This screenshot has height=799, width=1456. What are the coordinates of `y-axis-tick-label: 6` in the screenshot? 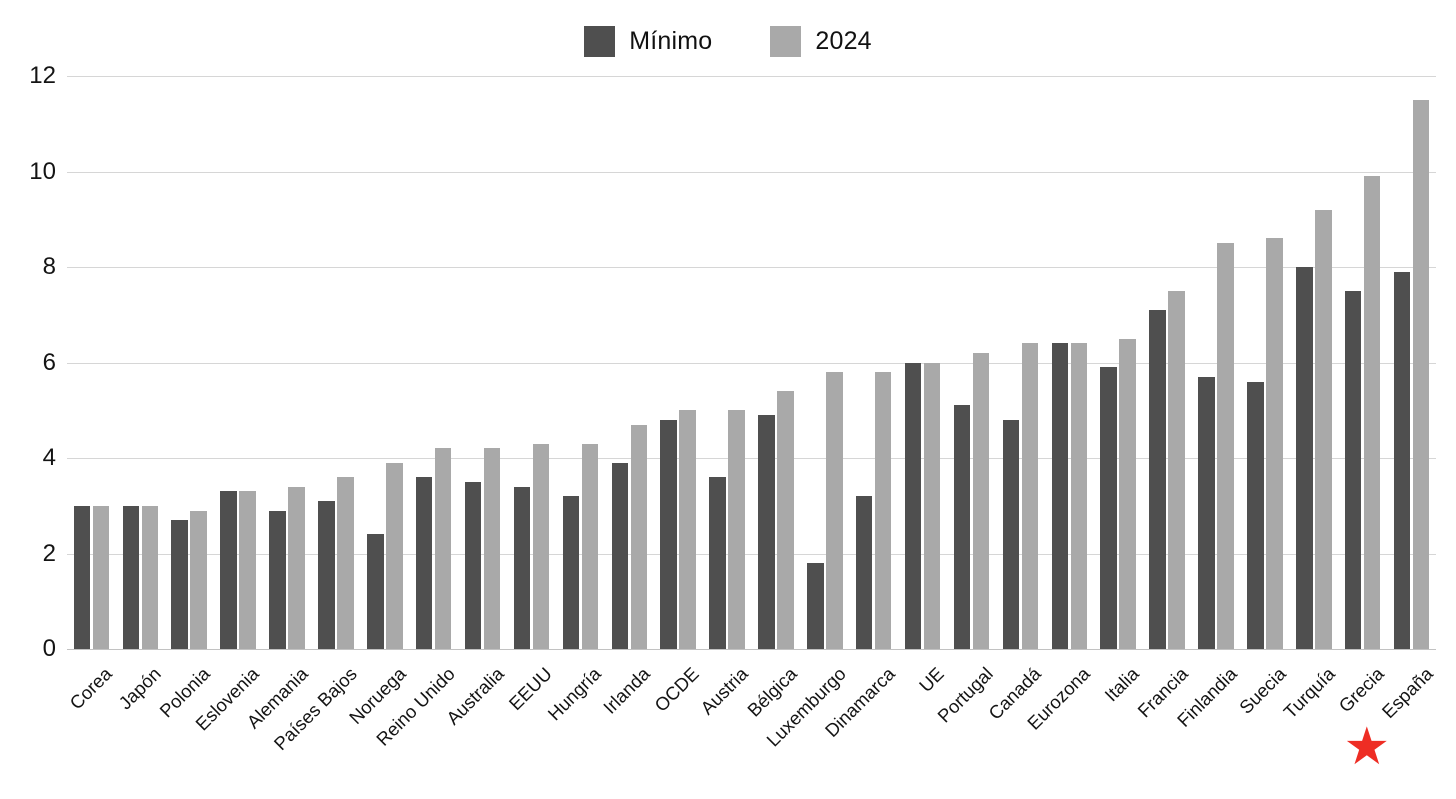 It's located at (49, 362).